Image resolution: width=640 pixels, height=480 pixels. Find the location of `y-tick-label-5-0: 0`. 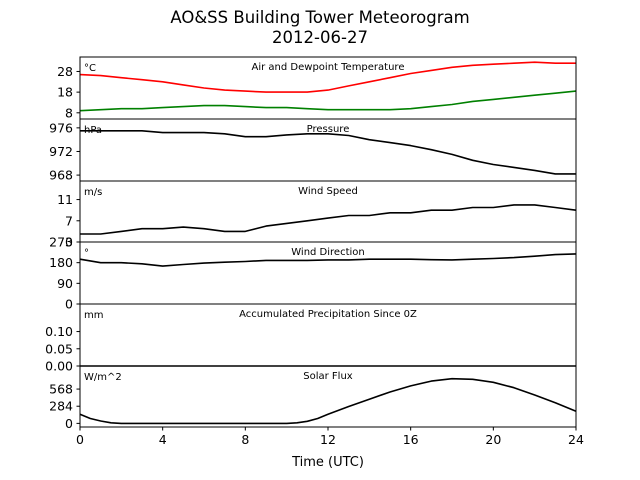

y-tick-label-5-0: 0 is located at coordinates (69, 423).